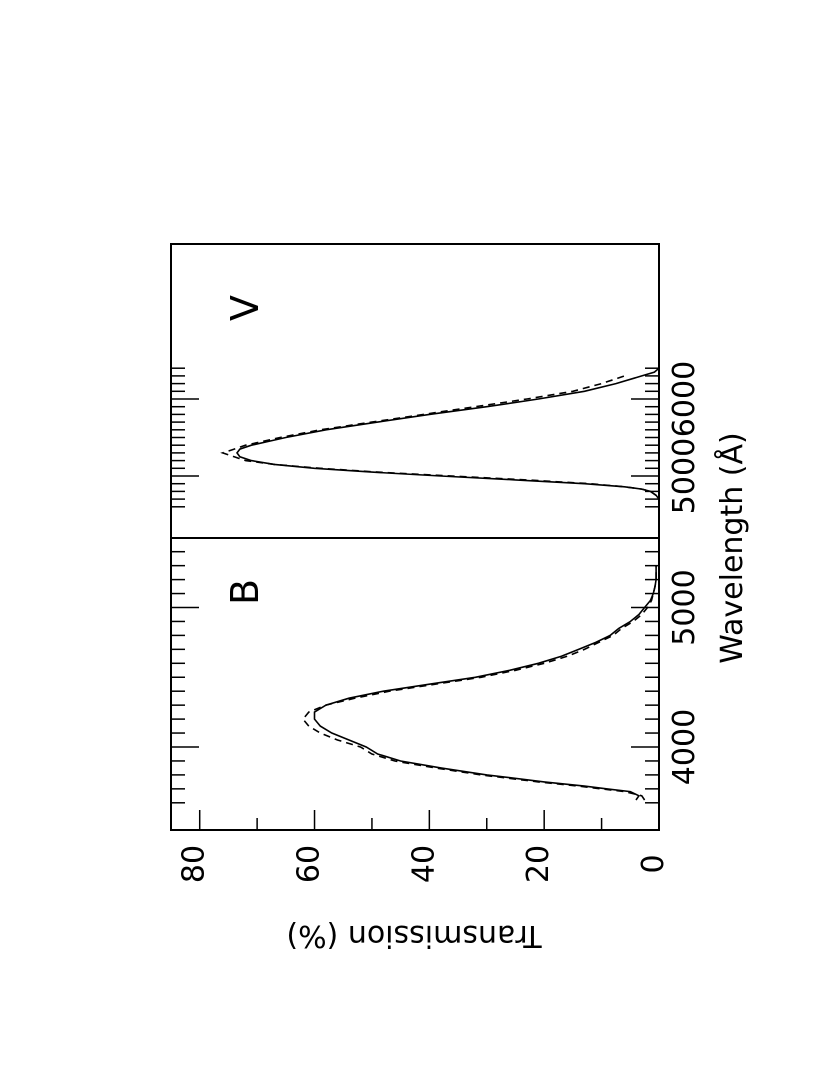 This screenshot has width=830, height=1075. What do you see at coordinates (732, 547) in the screenshot?
I see `x-axis-label: Wavelength (Å)` at bounding box center [732, 547].